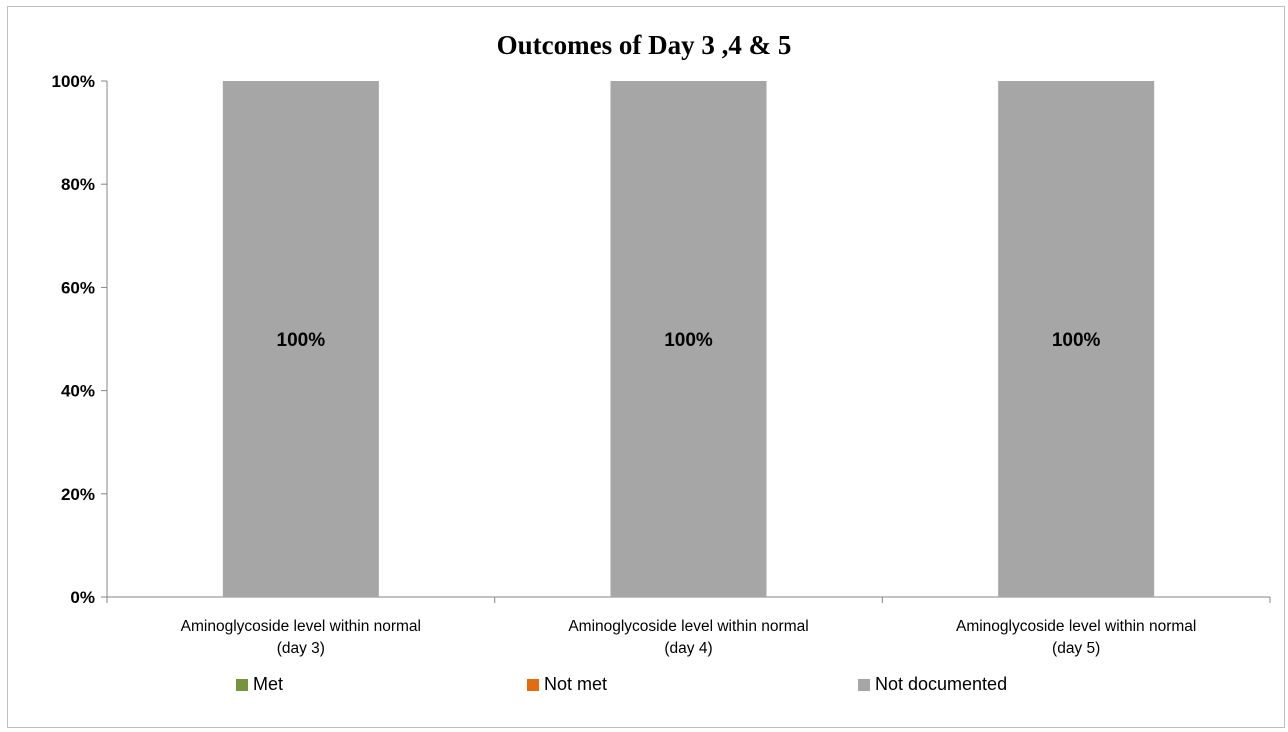 This screenshot has height=732, width=1288. What do you see at coordinates (576, 684) in the screenshot?
I see `legend-label: Not met` at bounding box center [576, 684].